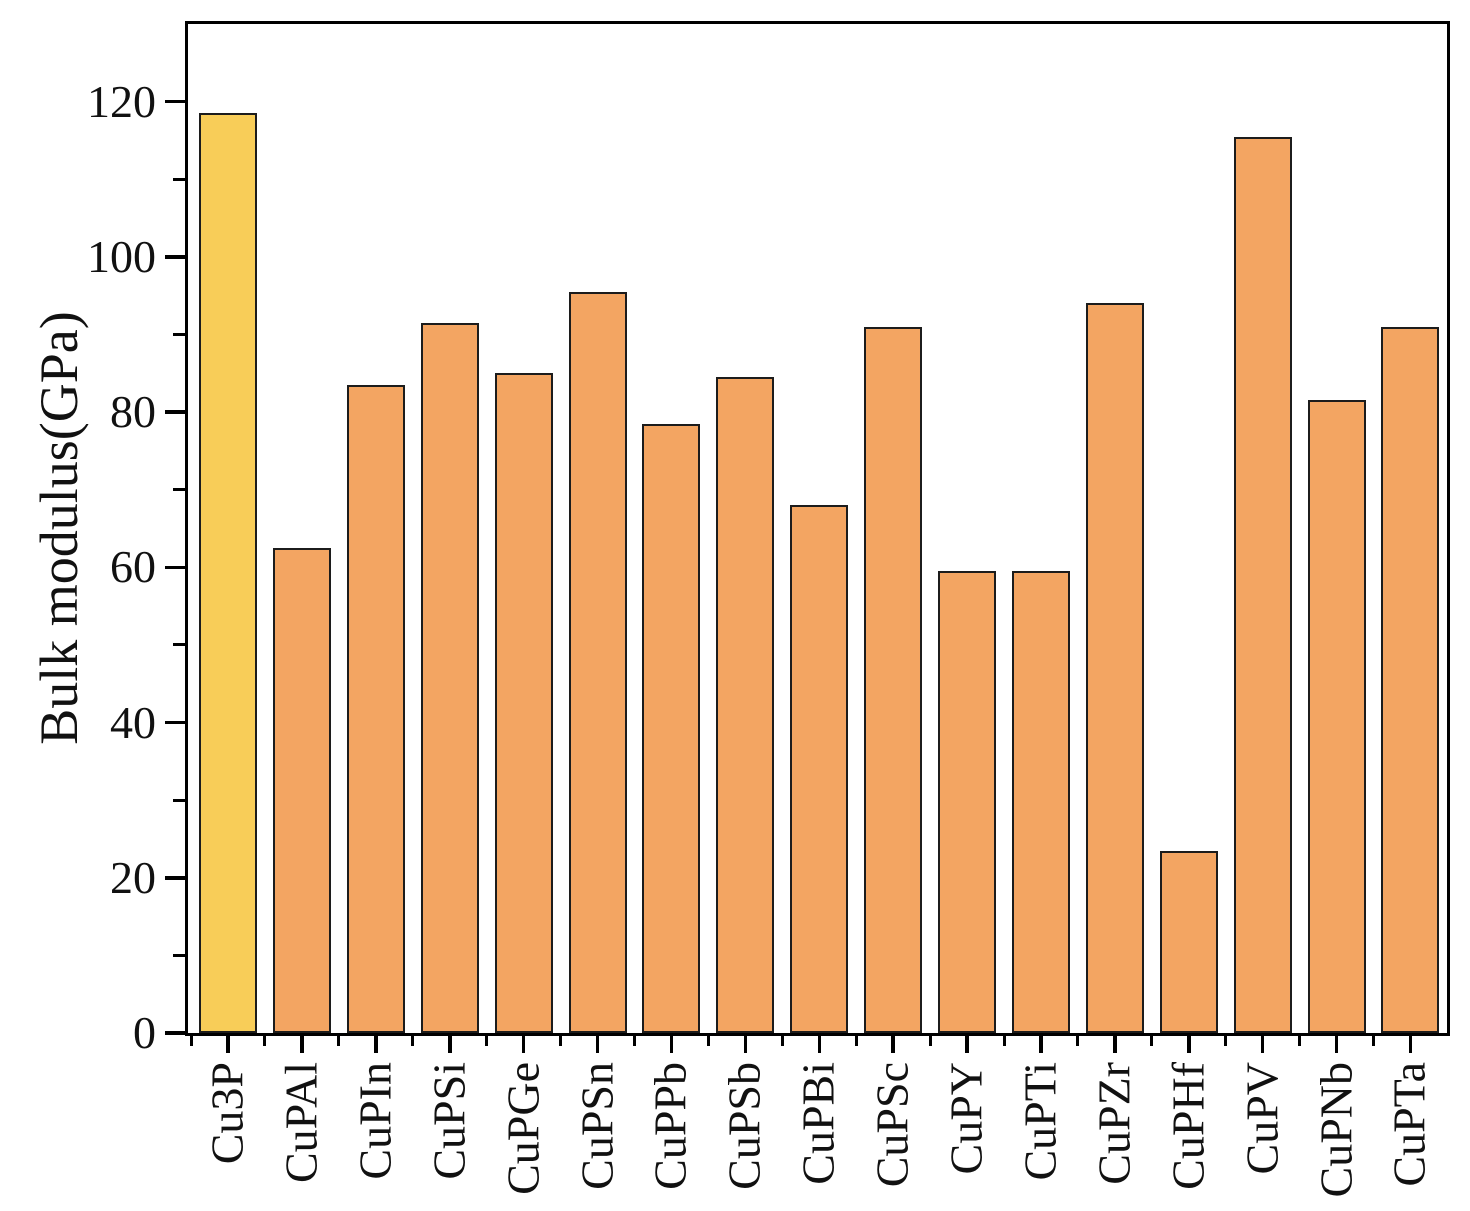  What do you see at coordinates (1188, 941) in the screenshot?
I see `bar-cuphf` at bounding box center [1188, 941].